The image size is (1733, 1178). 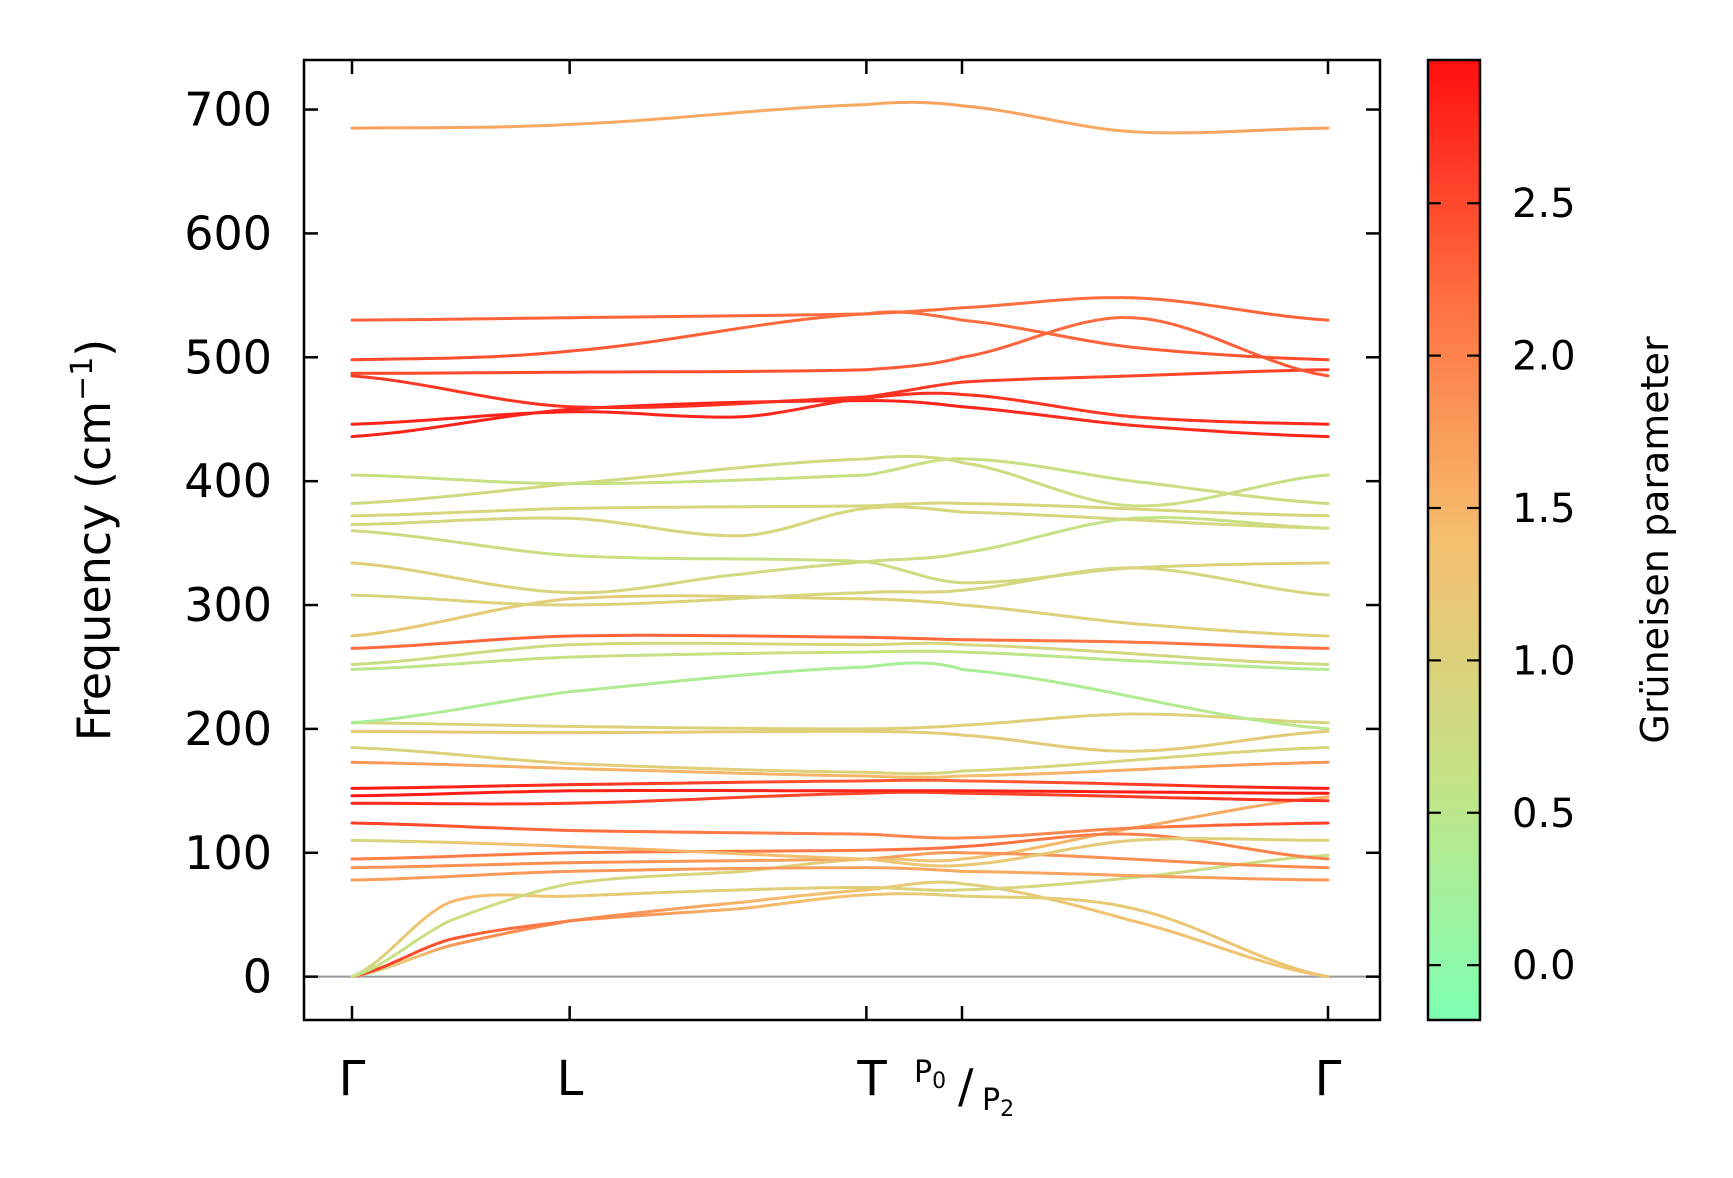 I want to click on path-labels: Γ L T P0 / P2 Γ, so click(x=840, y=1086).